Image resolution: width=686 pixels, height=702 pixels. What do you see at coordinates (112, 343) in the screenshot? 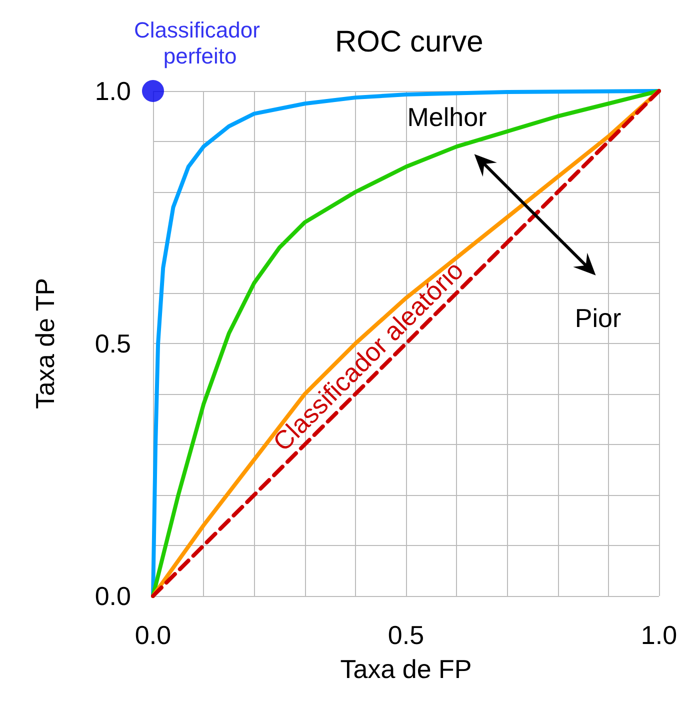
I see `y-tick-label: 0.5` at bounding box center [112, 343].